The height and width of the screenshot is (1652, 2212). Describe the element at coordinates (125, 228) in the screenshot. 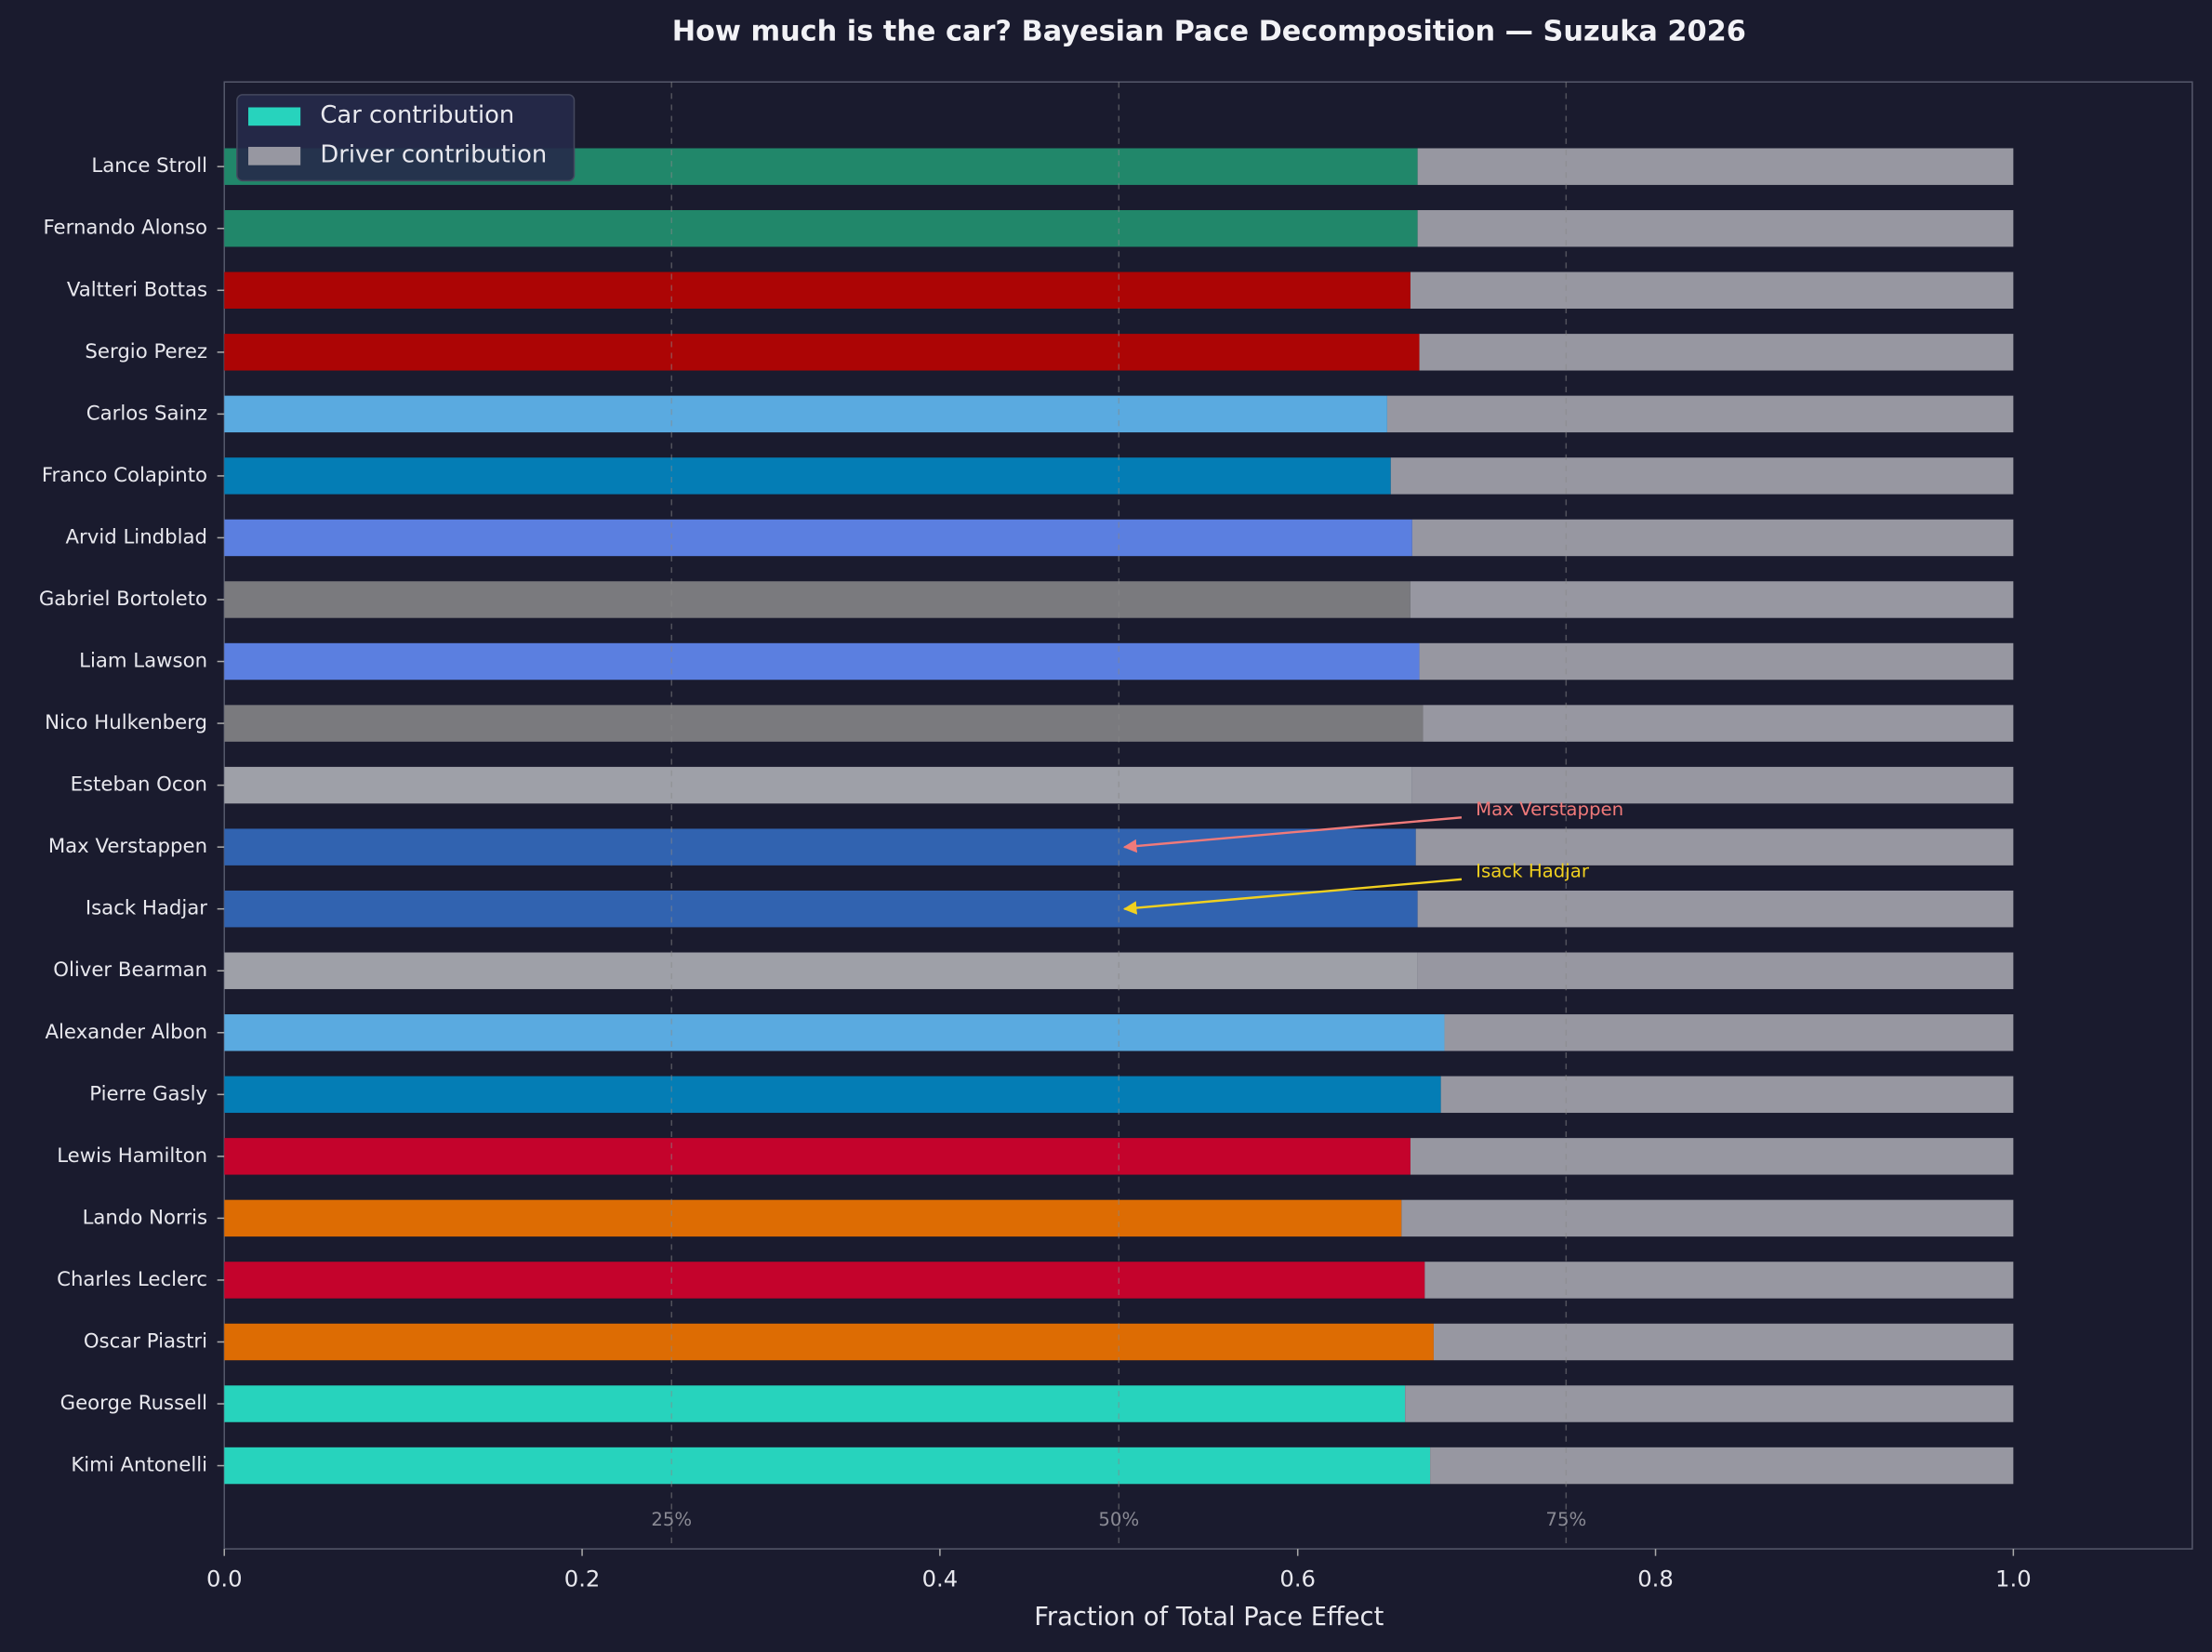

I see `y-tick-label: Fernando Alonso` at that location.